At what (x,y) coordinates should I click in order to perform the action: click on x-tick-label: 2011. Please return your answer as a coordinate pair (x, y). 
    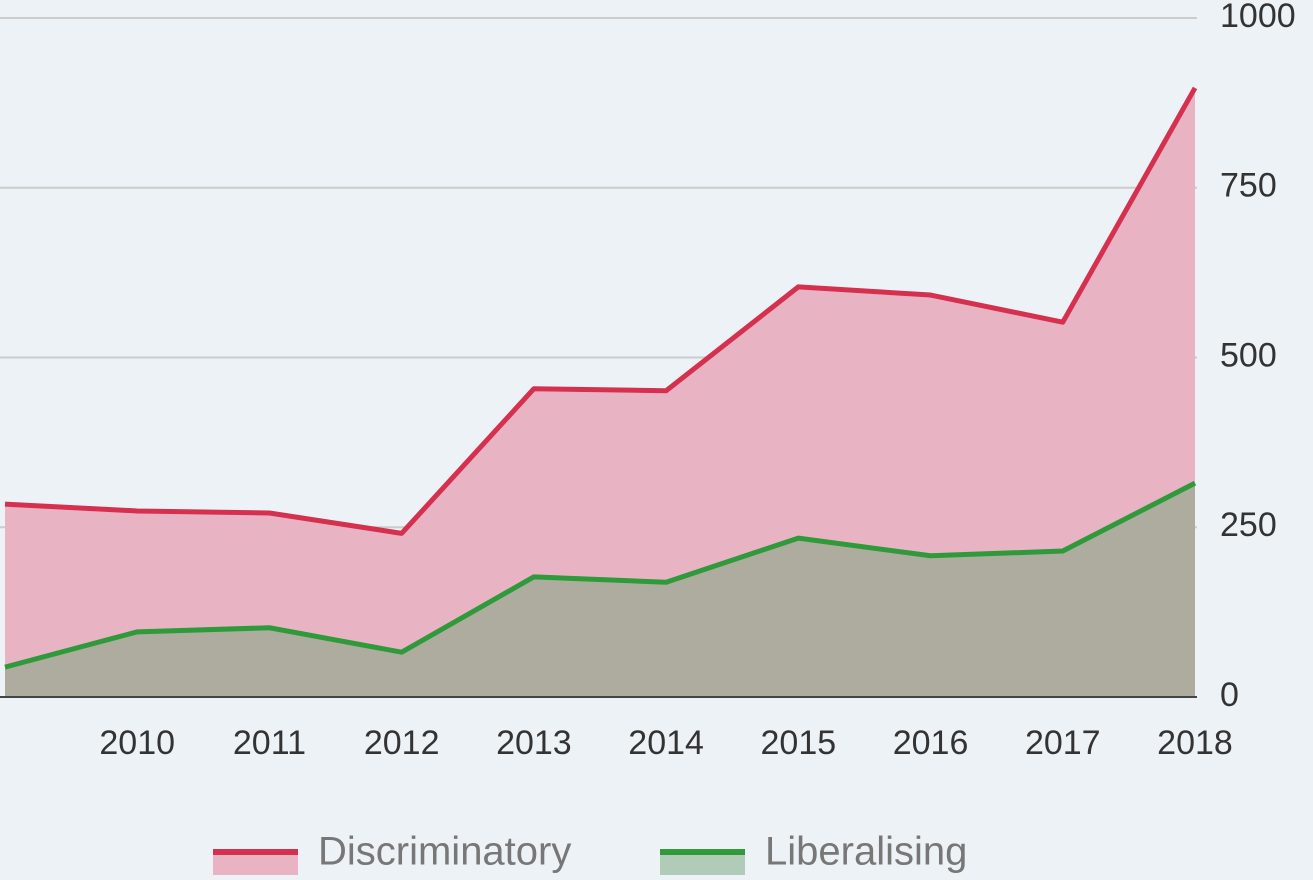
    Looking at the image, I should click on (269, 743).